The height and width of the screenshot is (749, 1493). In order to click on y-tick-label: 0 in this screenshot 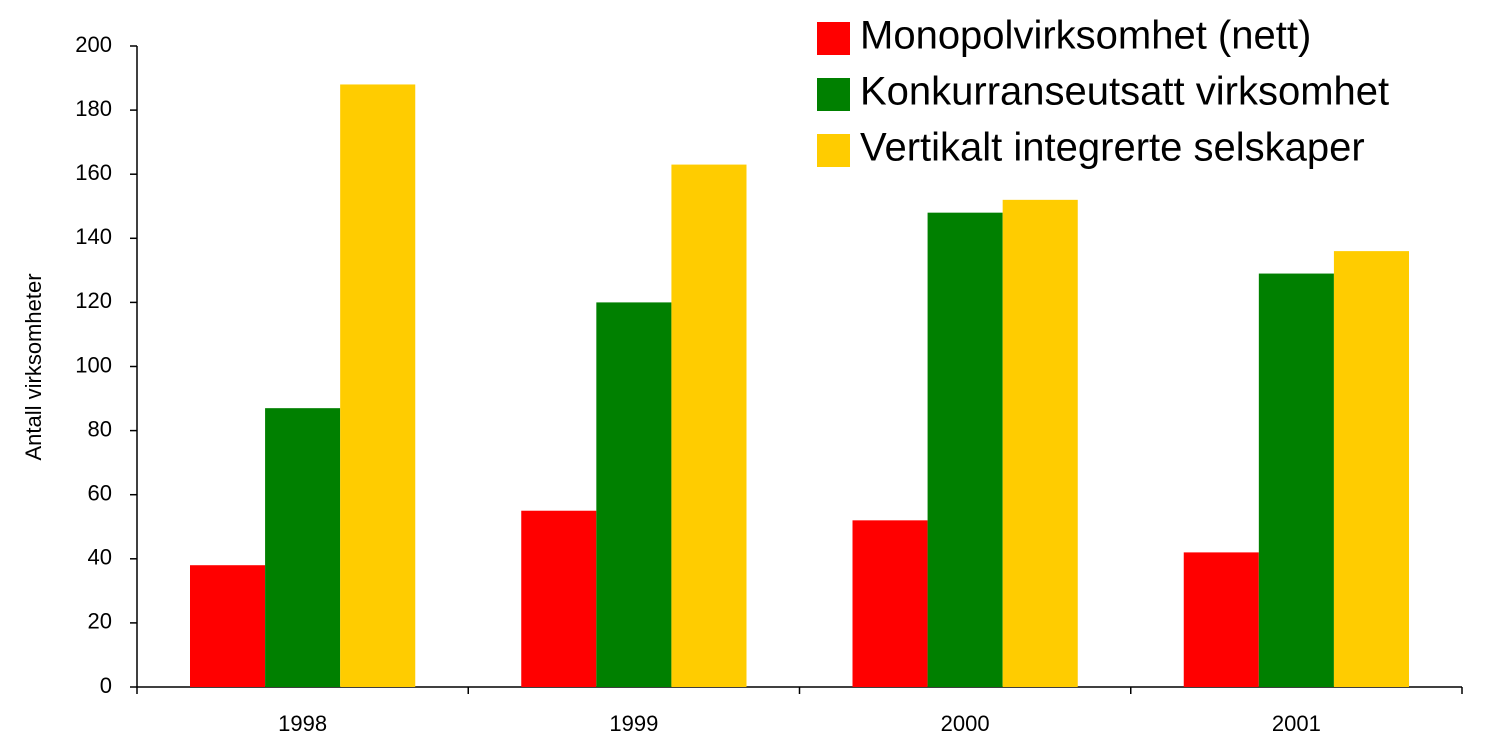, I will do `click(106, 685)`.